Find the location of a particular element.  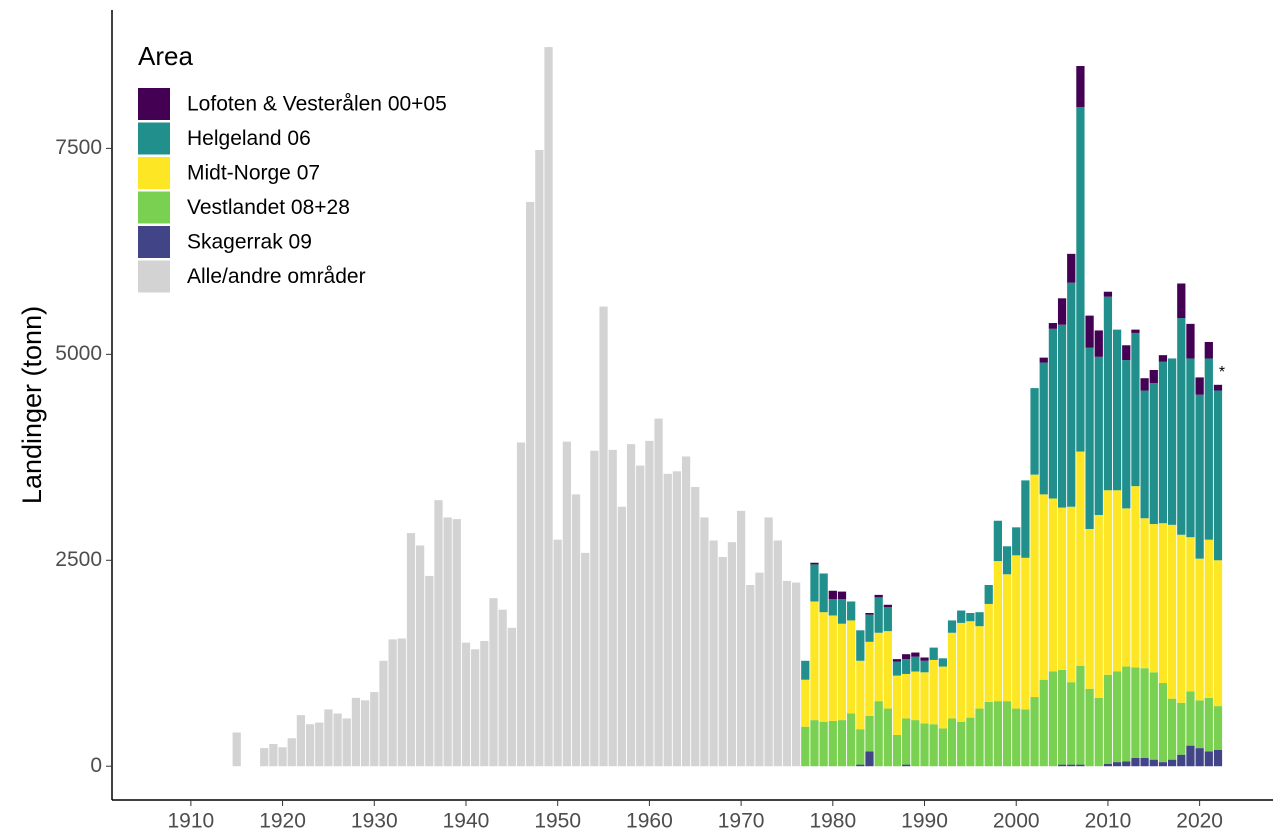

y-tick-label: 0 is located at coordinates (96, 765).